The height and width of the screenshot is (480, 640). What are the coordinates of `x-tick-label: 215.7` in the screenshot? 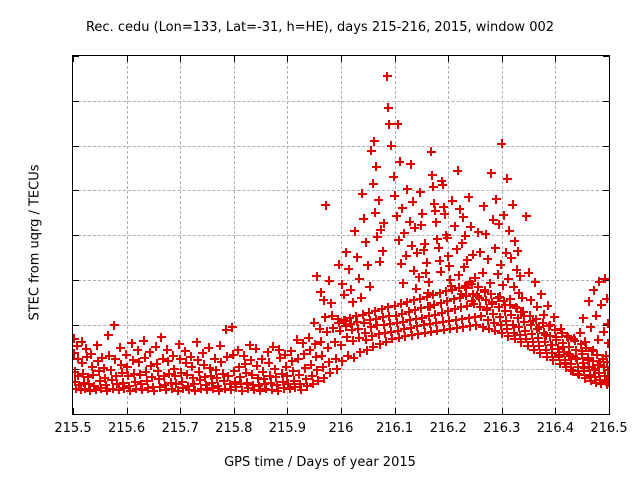 It's located at (180, 428).